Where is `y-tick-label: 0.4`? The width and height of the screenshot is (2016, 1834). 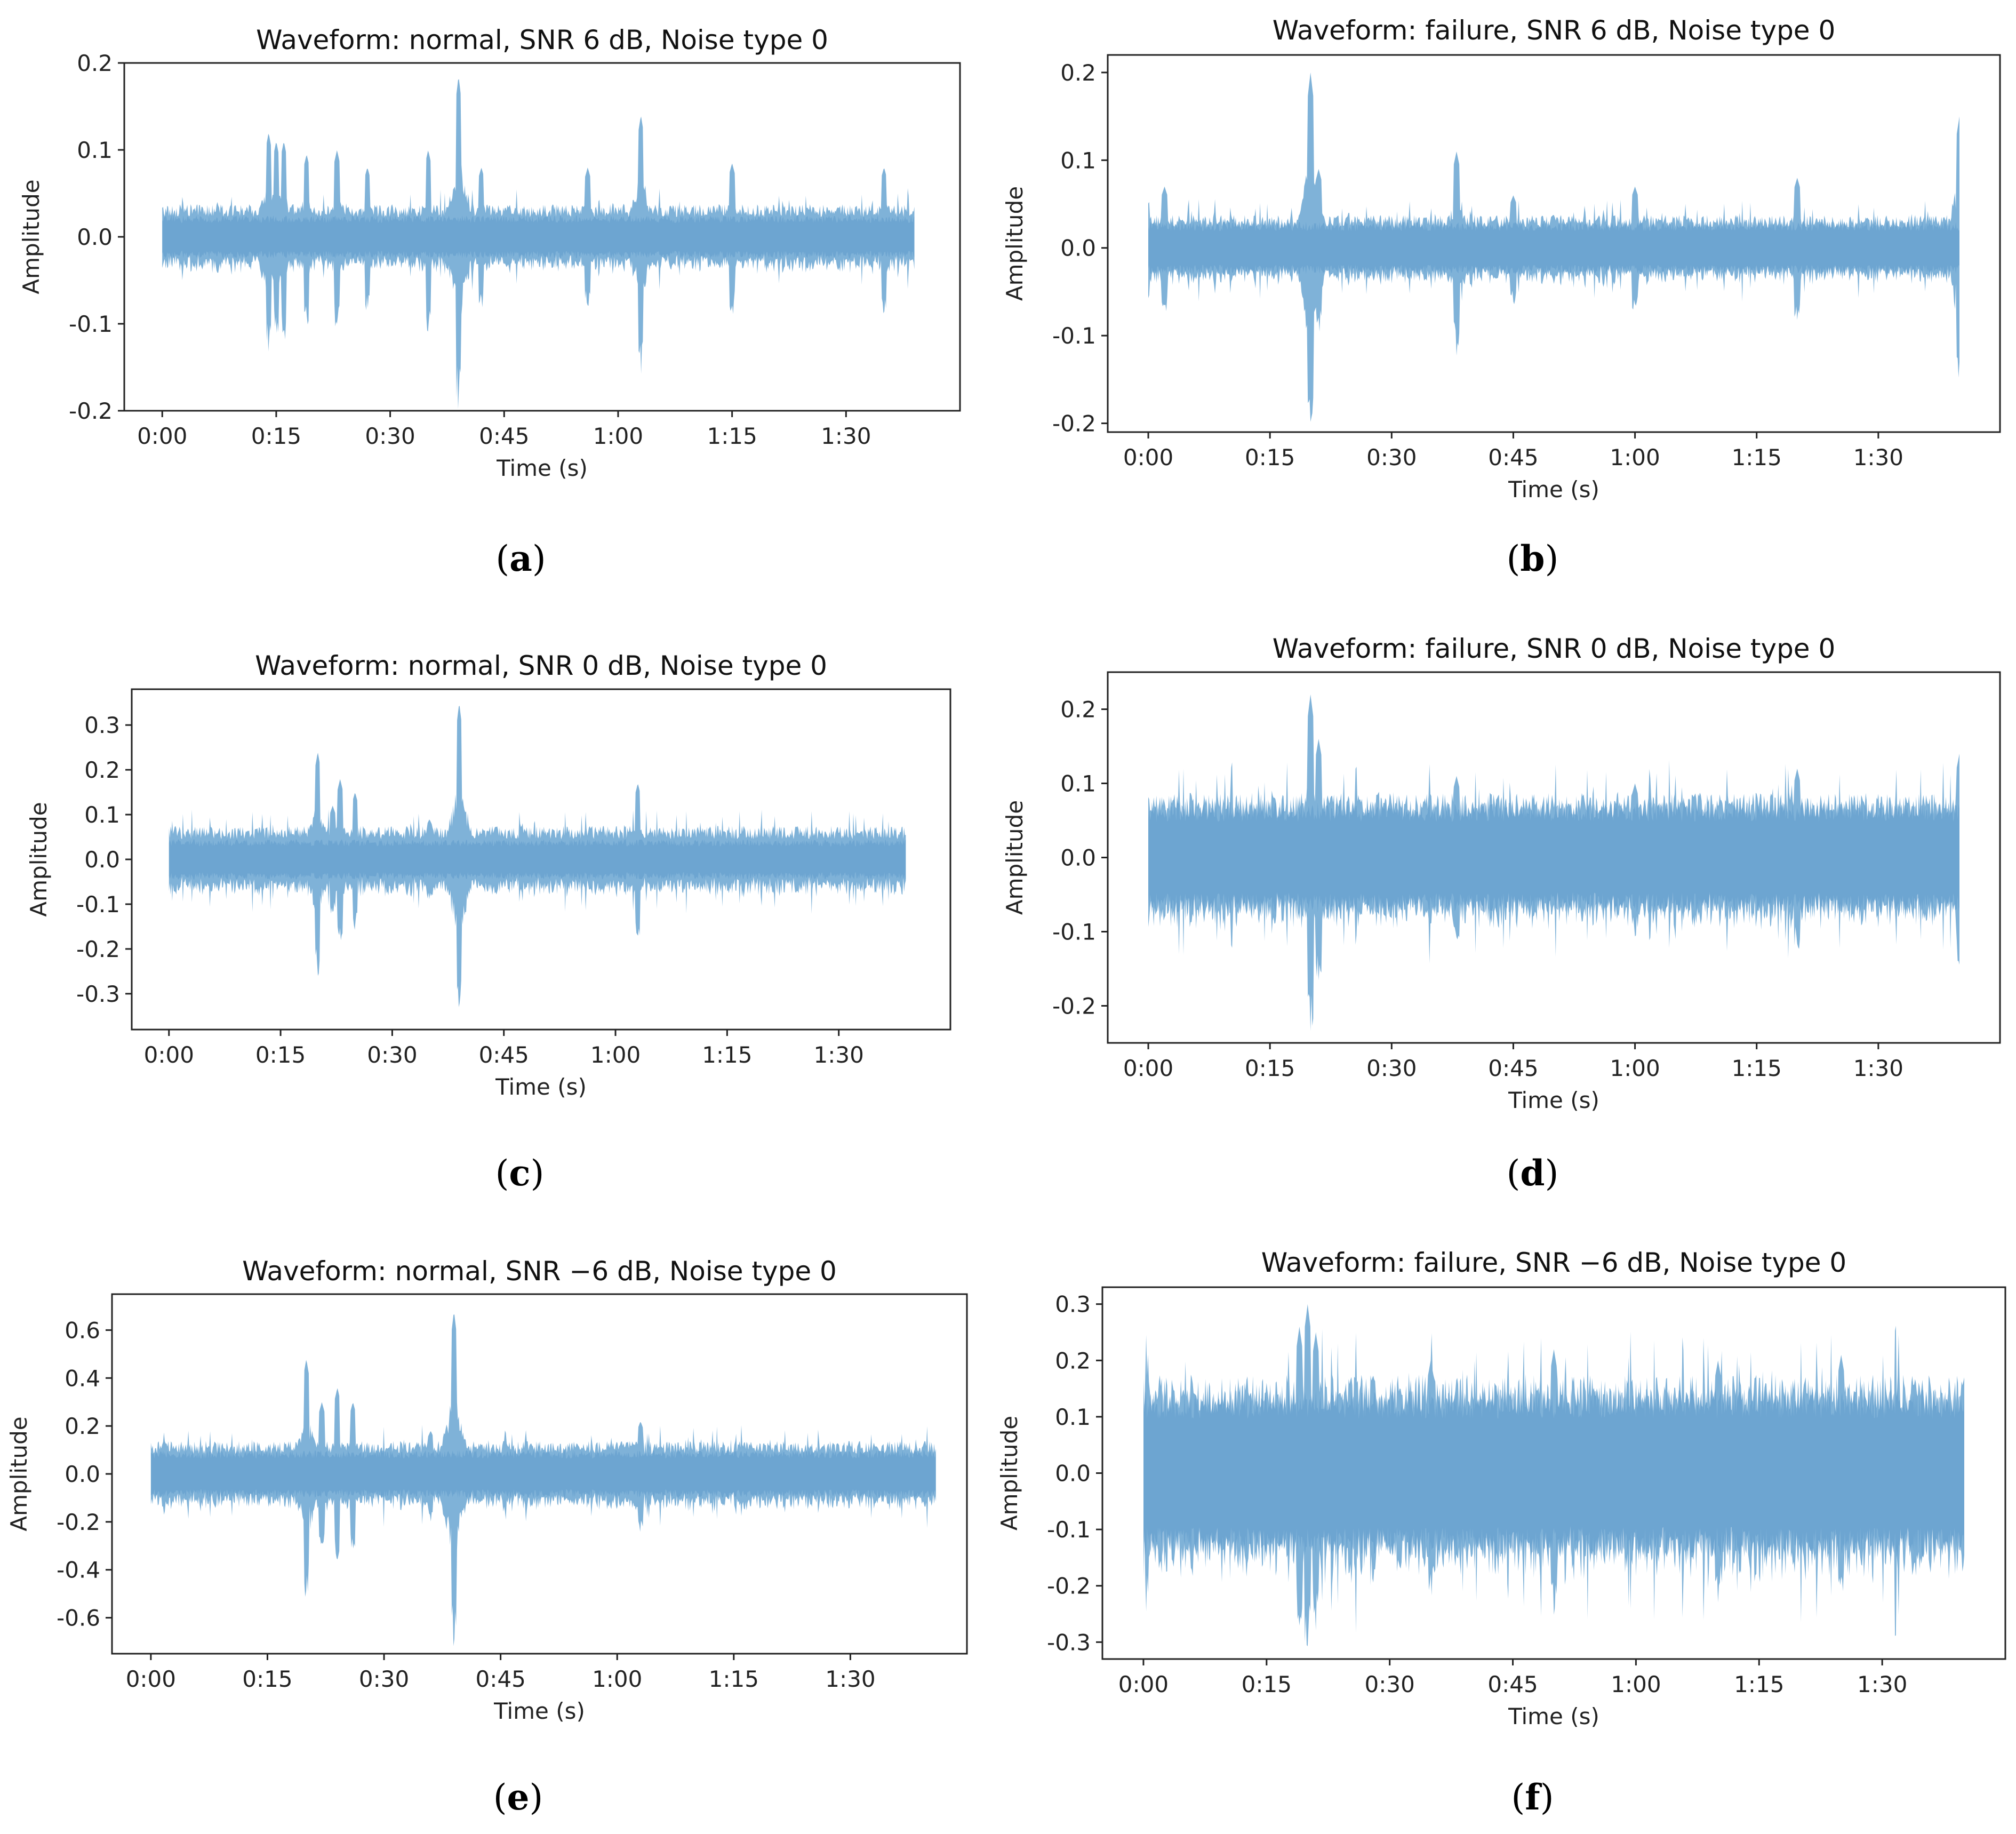
y-tick-label: 0.4 is located at coordinates (82, 1378).